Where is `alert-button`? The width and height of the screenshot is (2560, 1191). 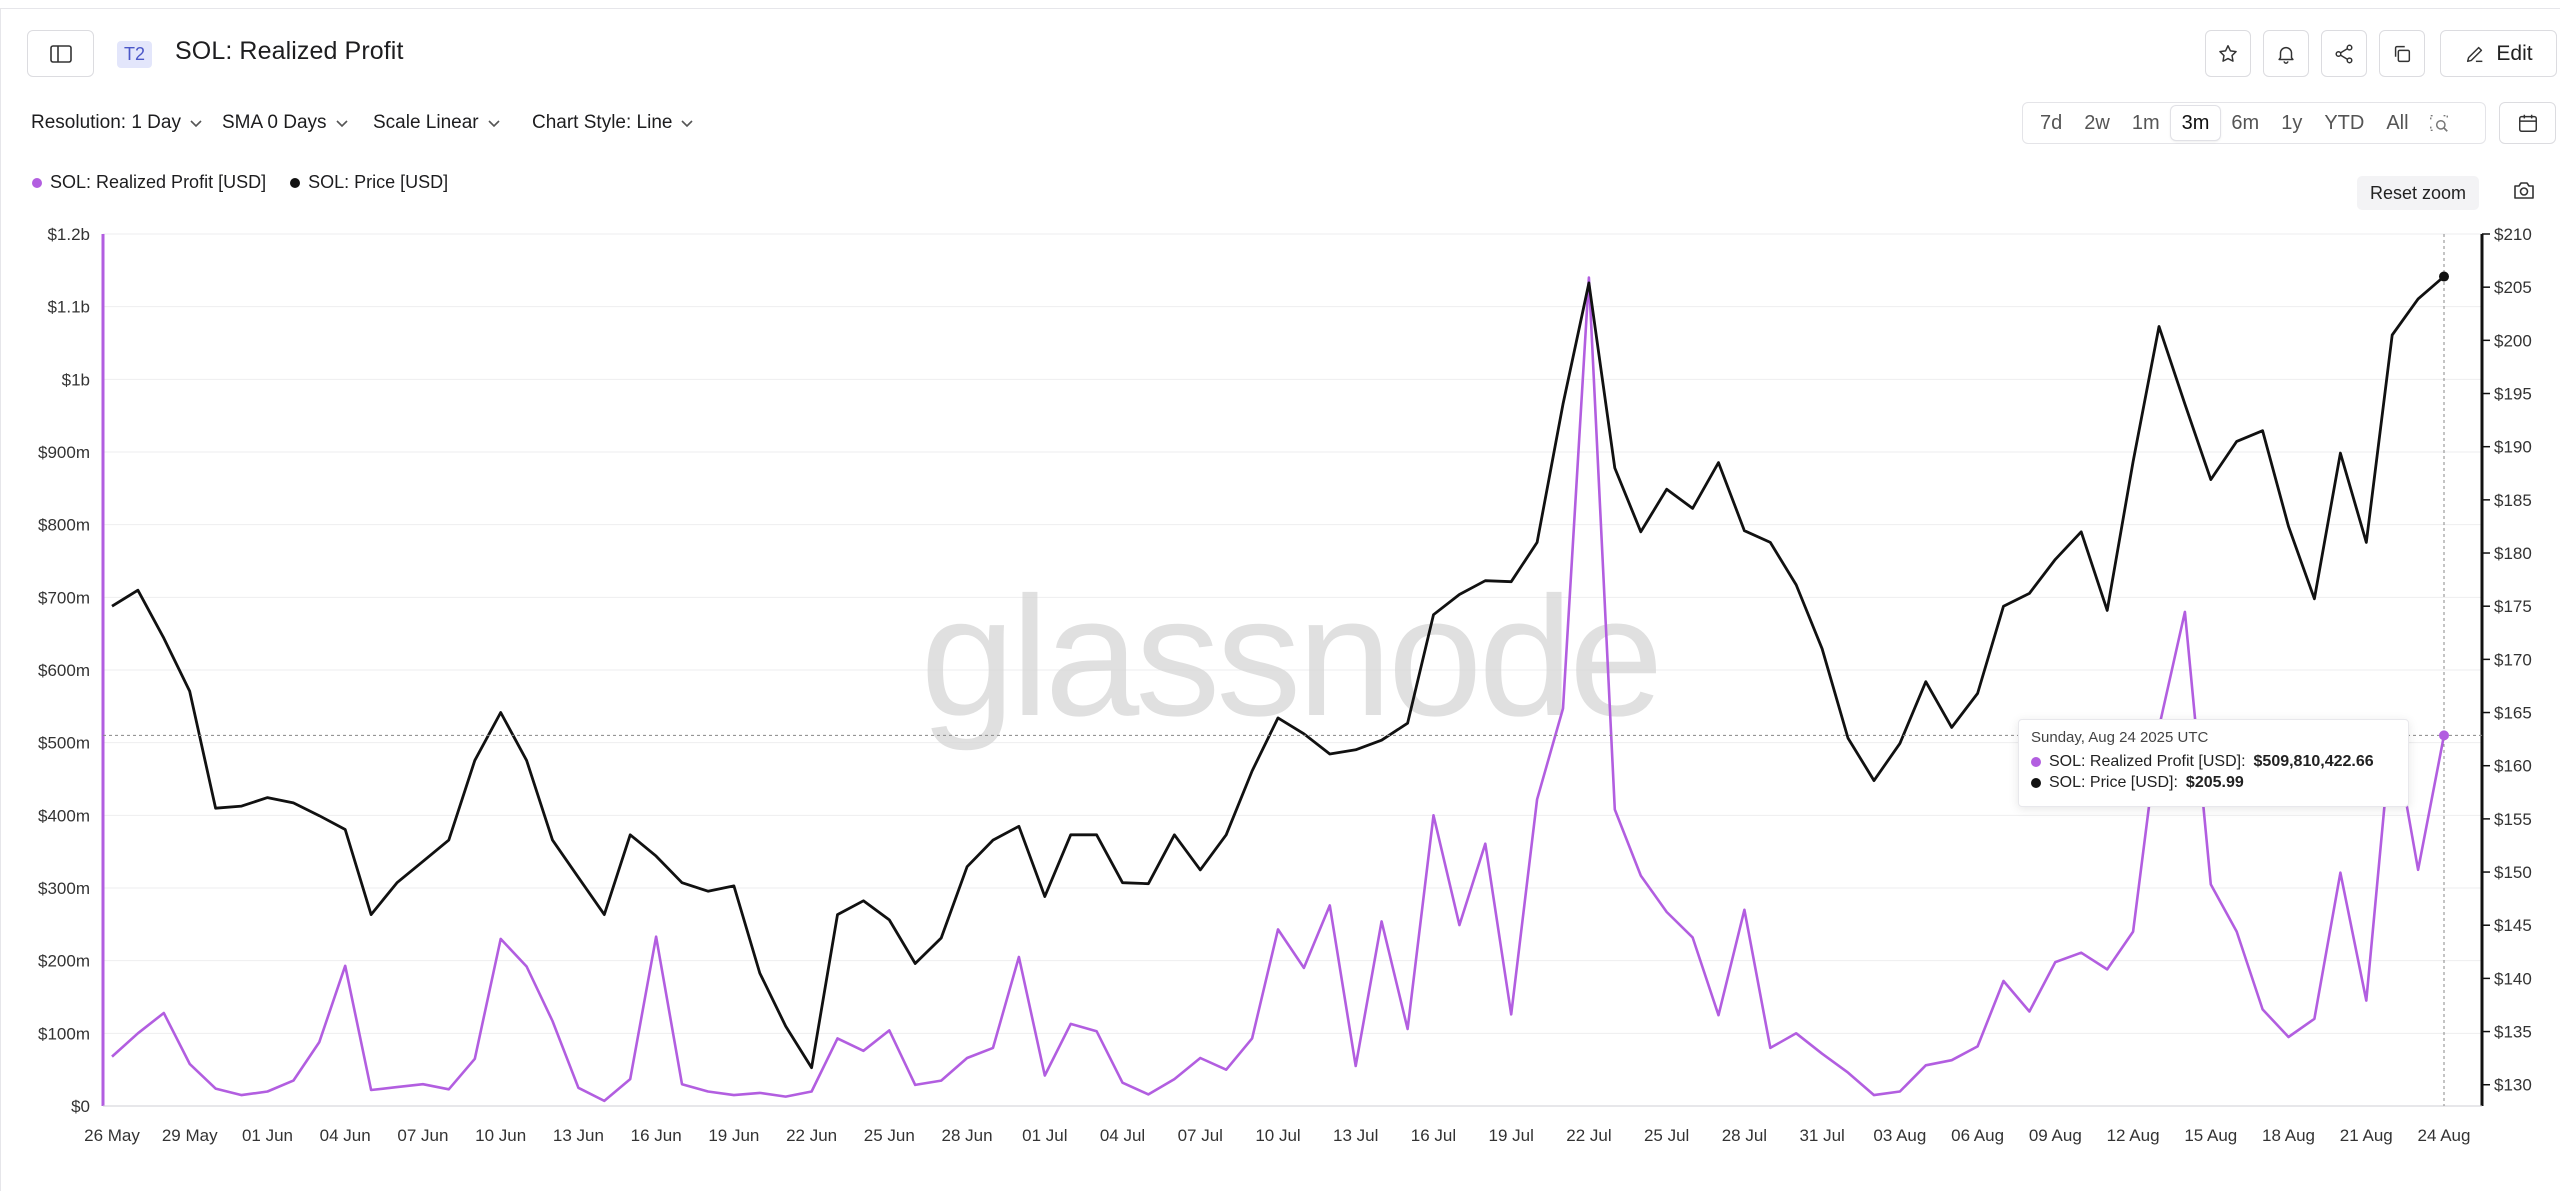
alert-button is located at coordinates (2286, 53).